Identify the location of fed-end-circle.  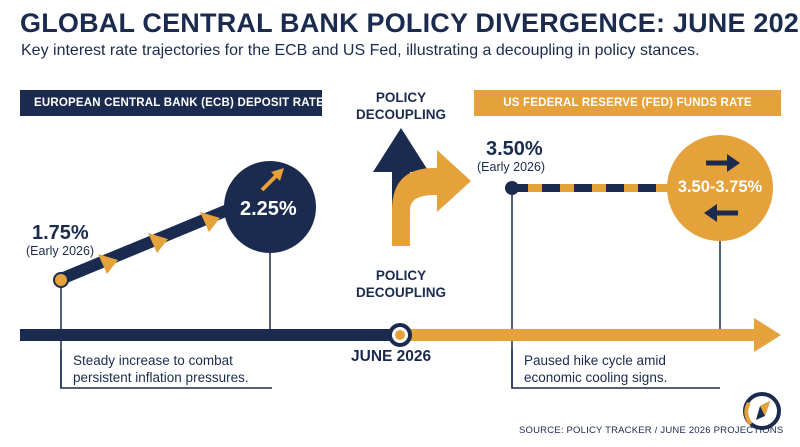
(720, 188).